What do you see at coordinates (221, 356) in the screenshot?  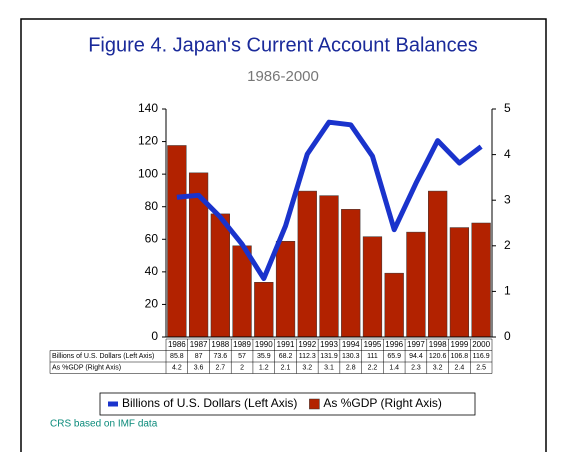 I see `table-value: 73.6` at bounding box center [221, 356].